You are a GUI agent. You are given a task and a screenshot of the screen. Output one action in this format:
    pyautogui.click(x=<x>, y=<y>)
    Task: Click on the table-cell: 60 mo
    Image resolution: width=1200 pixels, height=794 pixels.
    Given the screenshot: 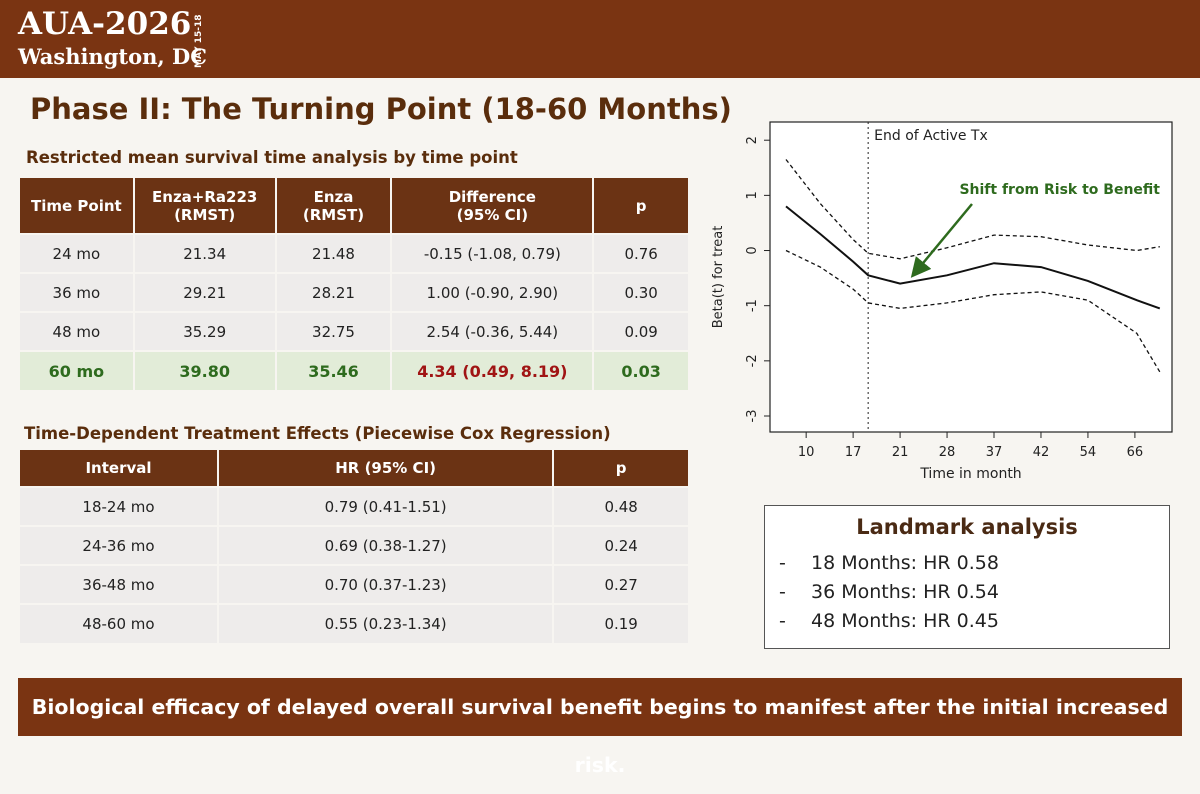 What is the action you would take?
    pyautogui.click(x=77, y=370)
    